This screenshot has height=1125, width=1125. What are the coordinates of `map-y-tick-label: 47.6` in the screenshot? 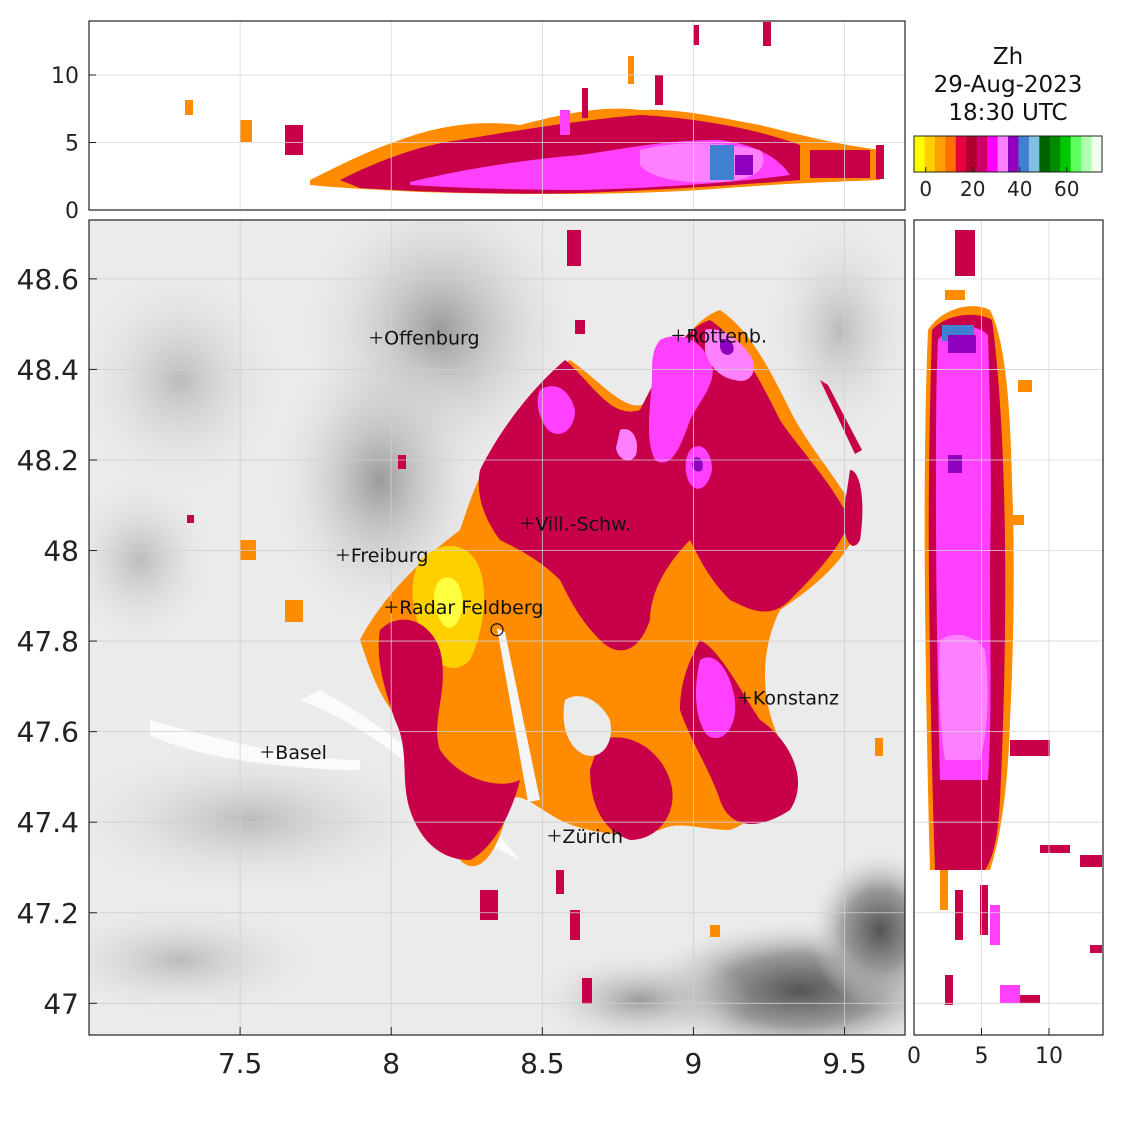 It's located at (48, 732).